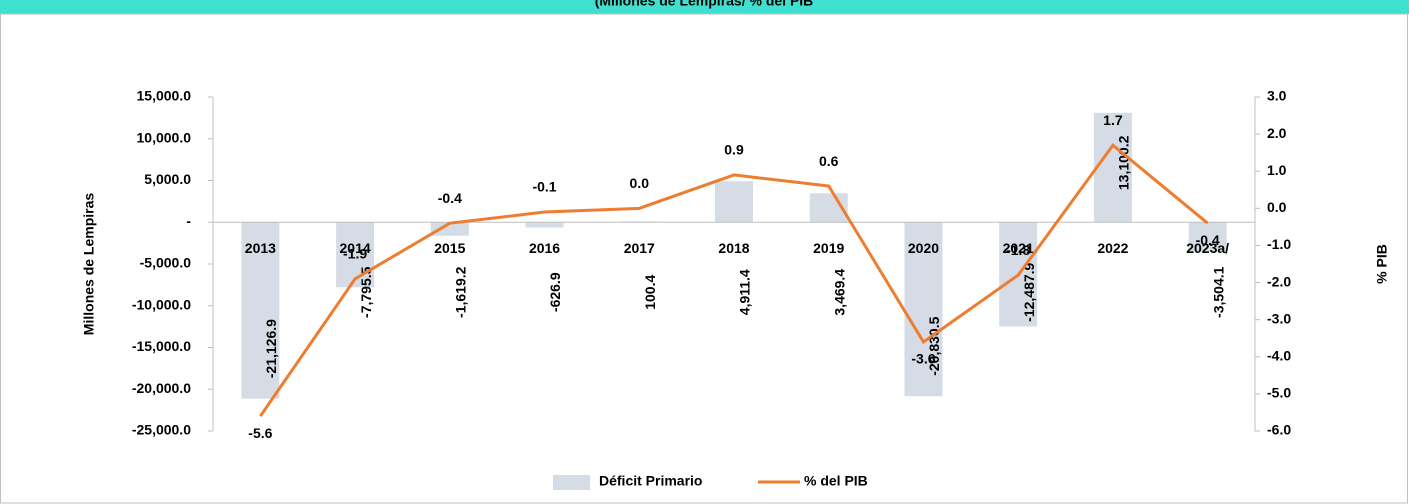  What do you see at coordinates (188, 221) in the screenshot?
I see `y-tick-label: -` at bounding box center [188, 221].